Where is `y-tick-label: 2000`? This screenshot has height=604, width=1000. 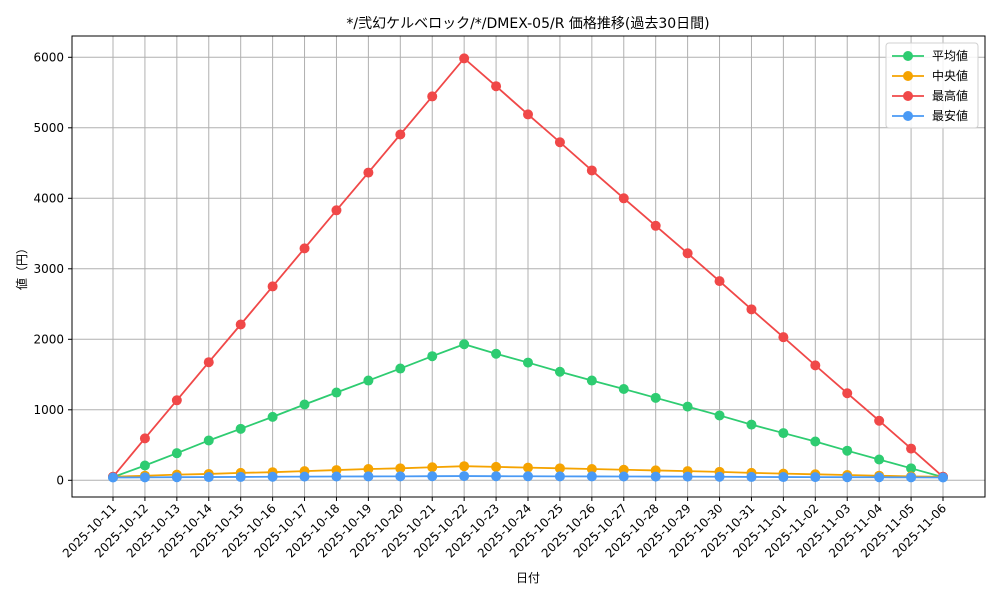 y-tick-label: 2000 is located at coordinates (48, 339).